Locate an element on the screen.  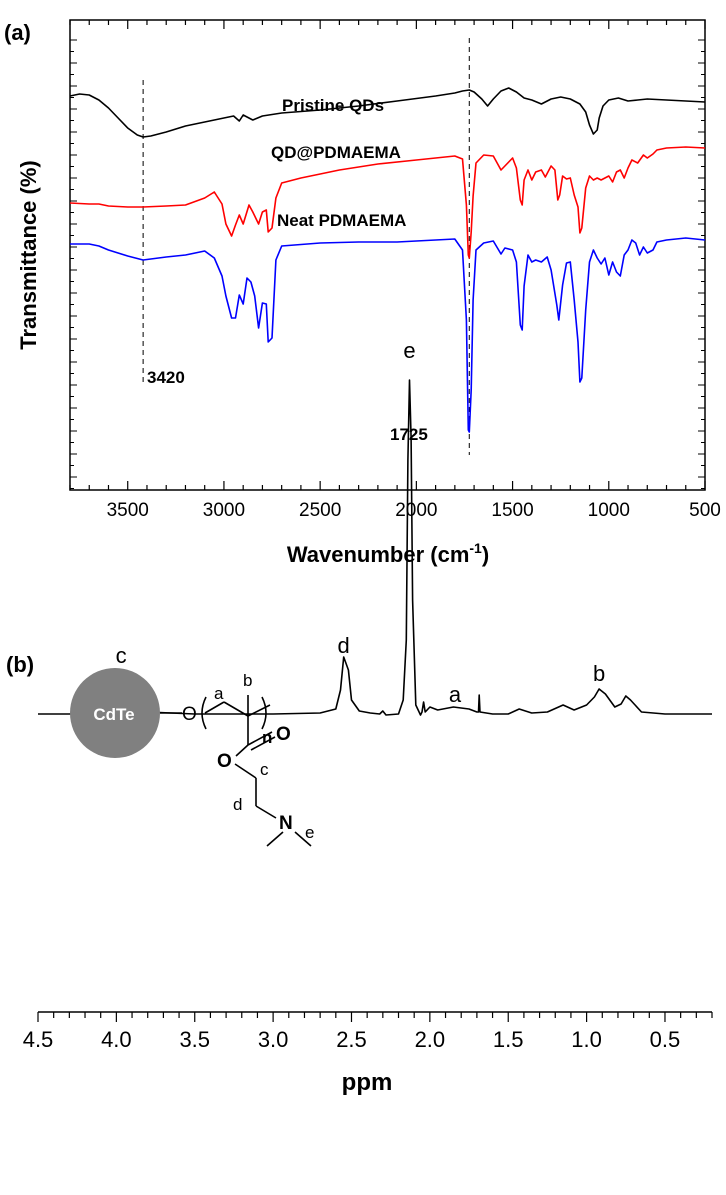
cdte-label: CdTe is located at coordinates (113, 714).